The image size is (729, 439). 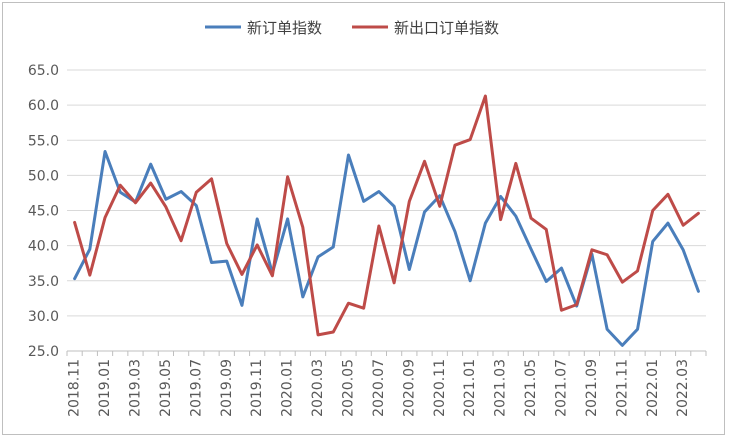 I want to click on x-tick-label: 2019.07, so click(x=196, y=388).